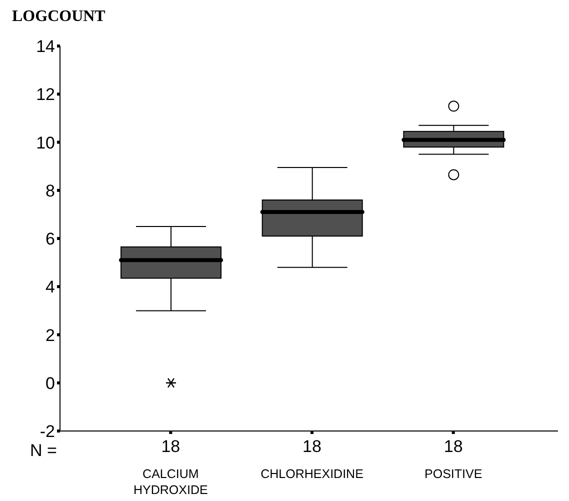 This screenshot has height=501, width=569. Describe the element at coordinates (59, 17) in the screenshot. I see `y-axis-title: LOGCOUNT` at that location.